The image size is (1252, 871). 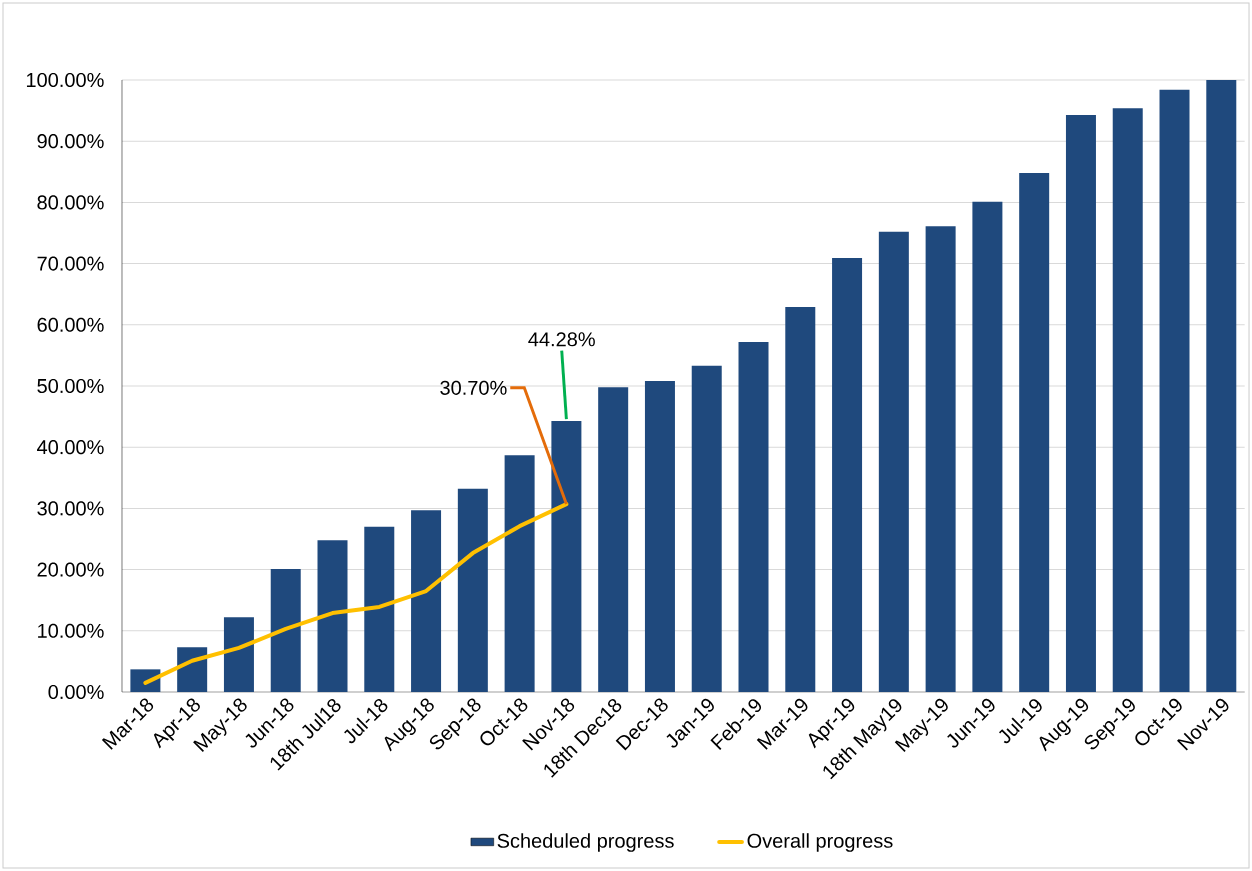 What do you see at coordinates (585, 842) in the screenshot?
I see `legend-label: Scheduled progress` at bounding box center [585, 842].